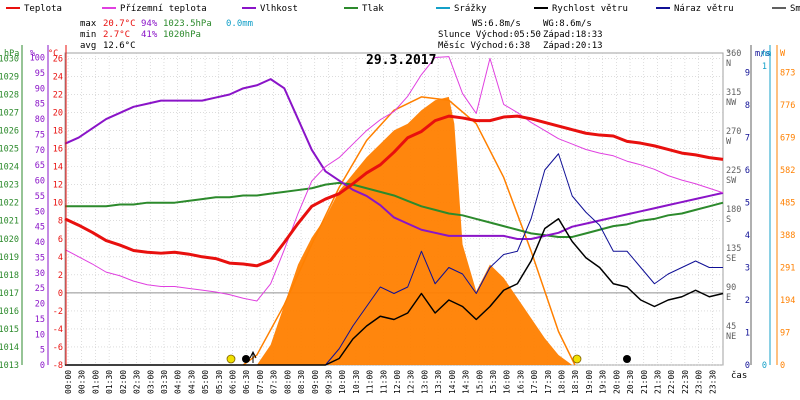  I want to click on celsius-tick-label: 4, so click(60, 258).